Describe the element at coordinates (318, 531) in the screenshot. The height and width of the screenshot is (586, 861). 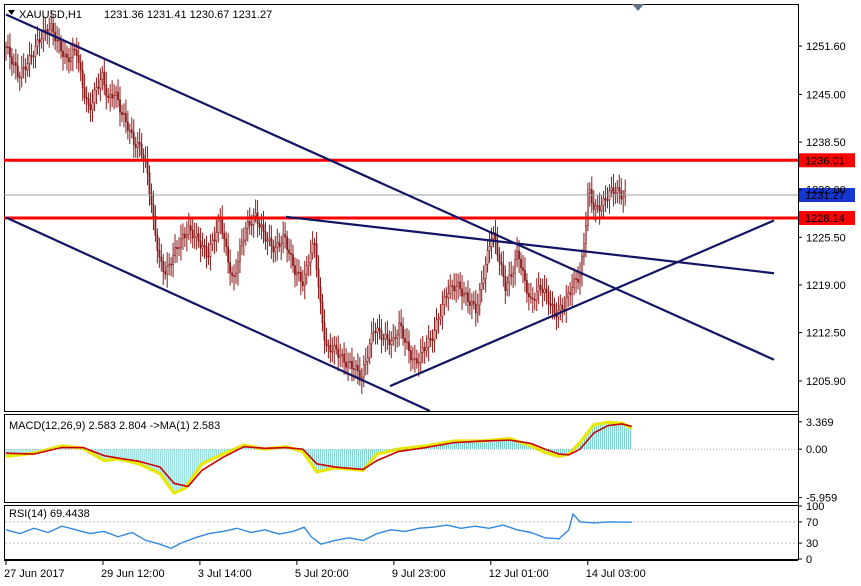
I see `rsi-line` at that location.